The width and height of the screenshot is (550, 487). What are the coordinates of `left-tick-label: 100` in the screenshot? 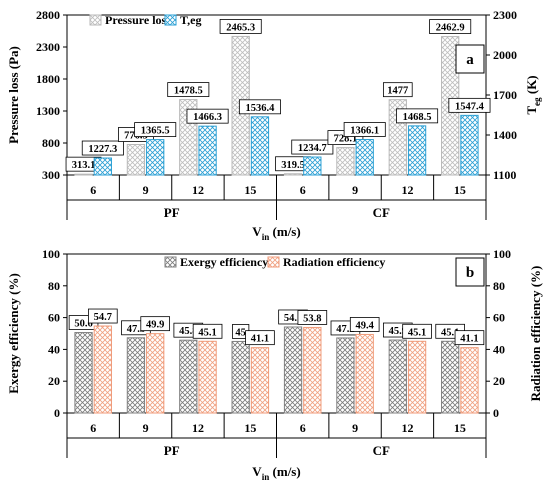 It's located at (51, 254).